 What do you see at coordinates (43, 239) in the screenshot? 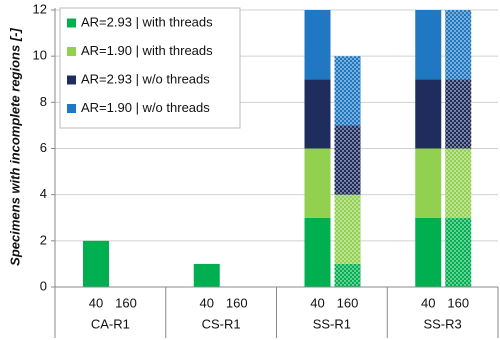
I see `y-tick-label: 2` at bounding box center [43, 239].